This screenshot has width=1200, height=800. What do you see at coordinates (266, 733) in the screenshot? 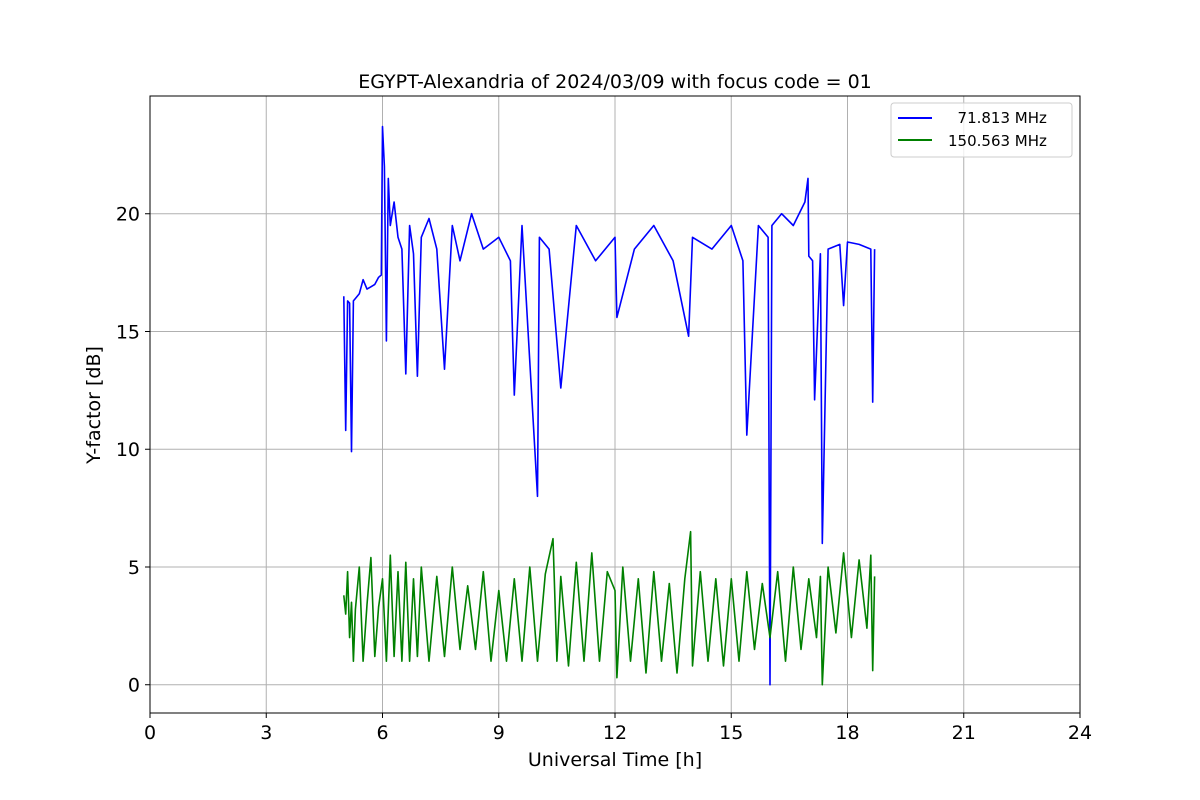
I see `x-tick-label: 3` at bounding box center [266, 733].